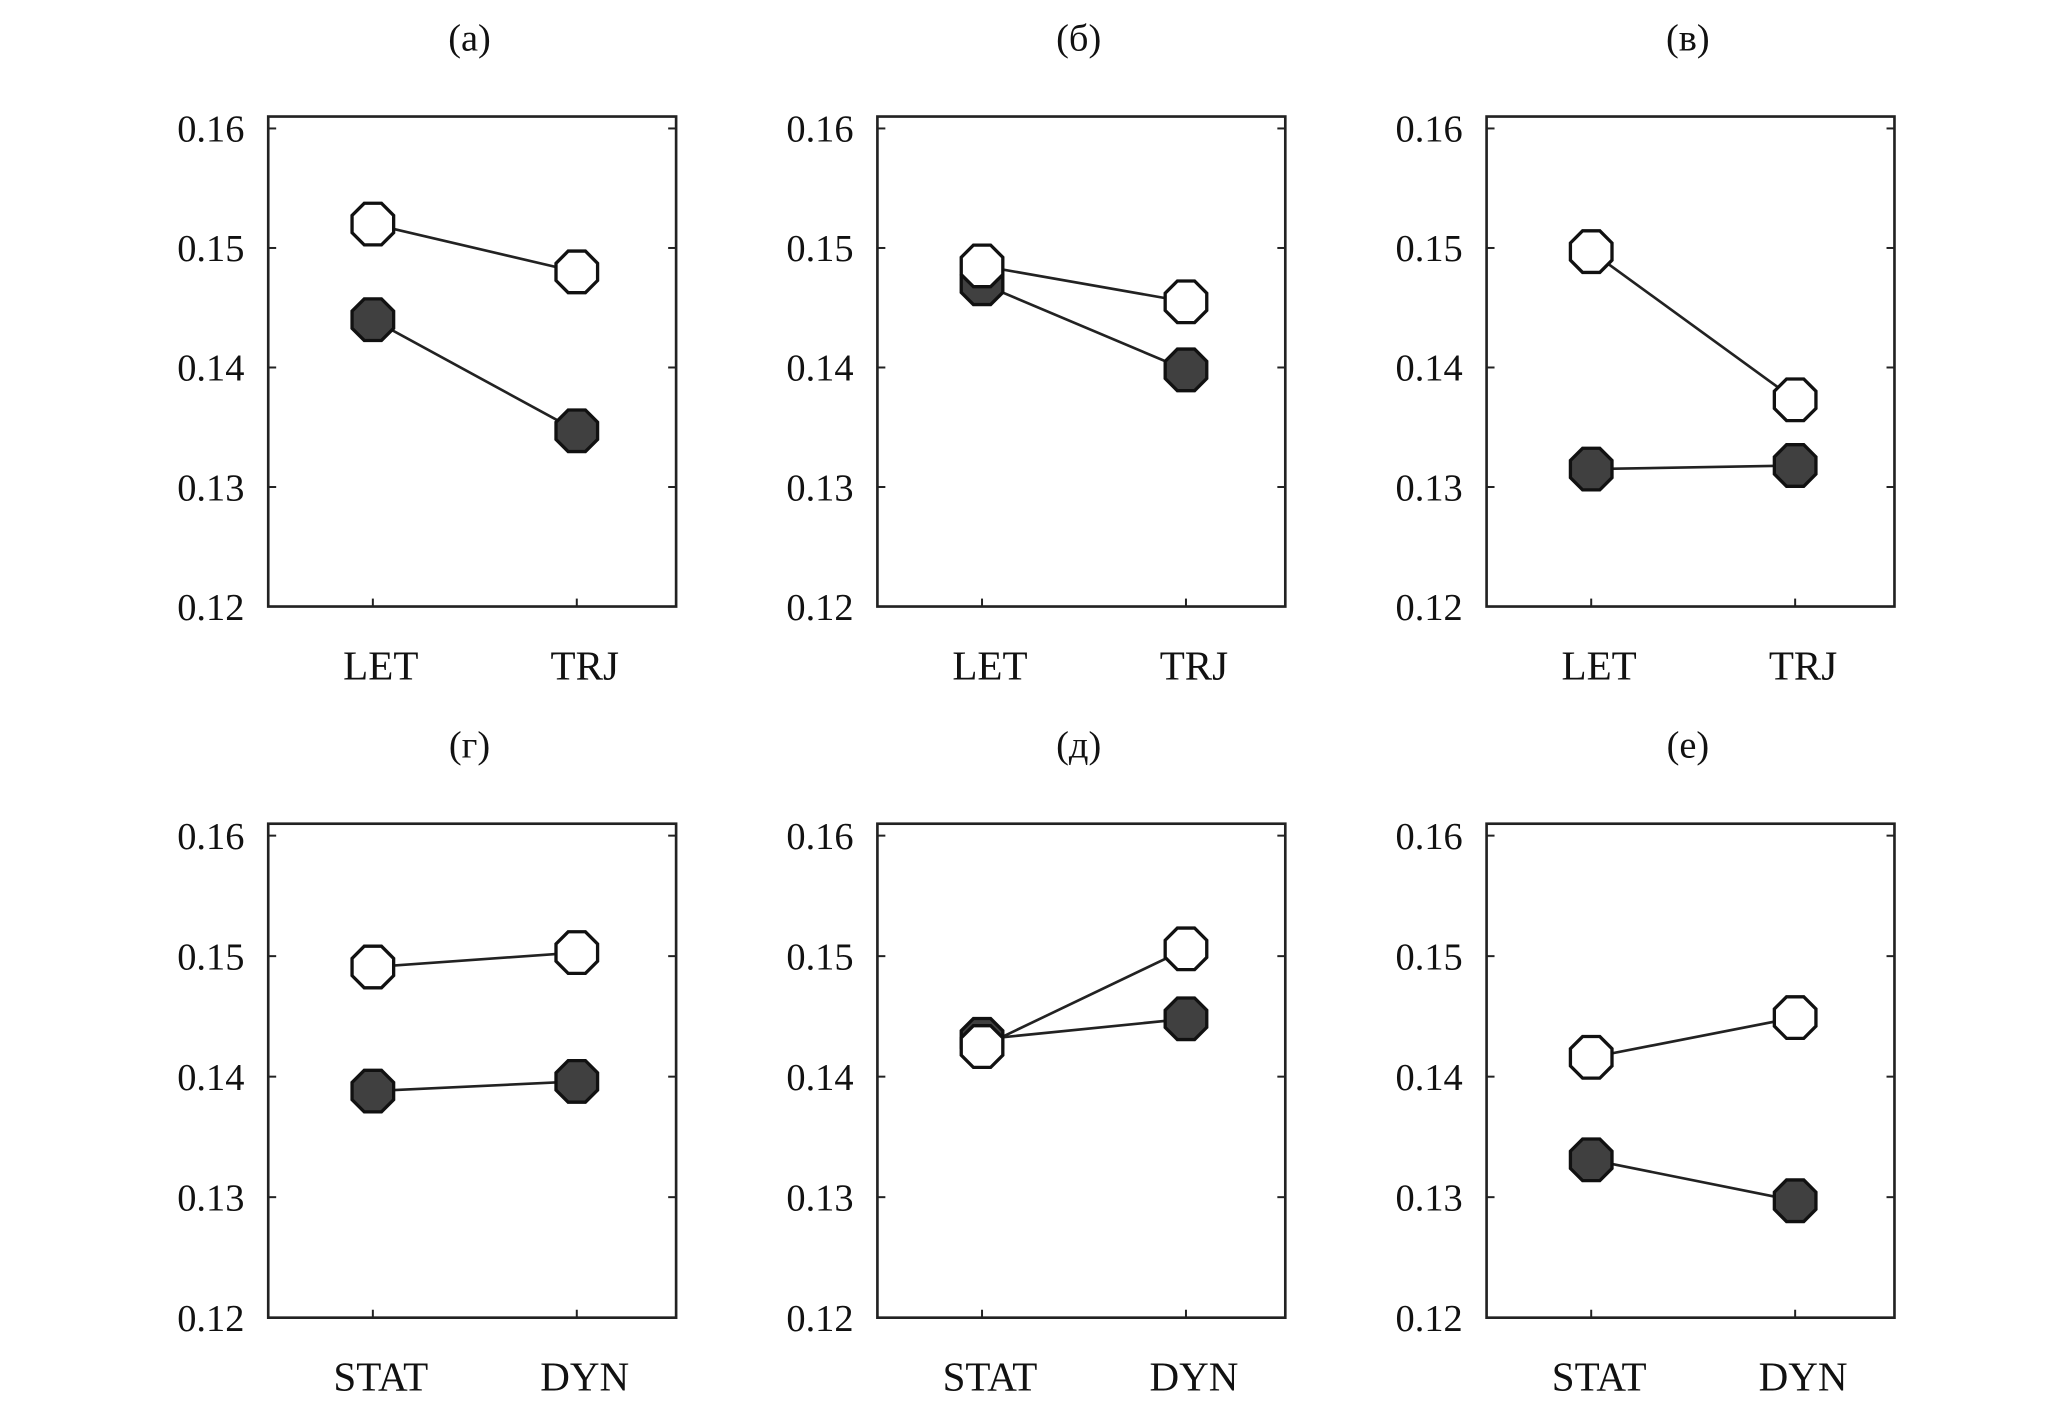 The height and width of the screenshot is (1417, 2070). I want to click on panel-6: (е) 0.16 0.15 0.14 0.13 0.12 STAT DYN, so click(1646, 1062).